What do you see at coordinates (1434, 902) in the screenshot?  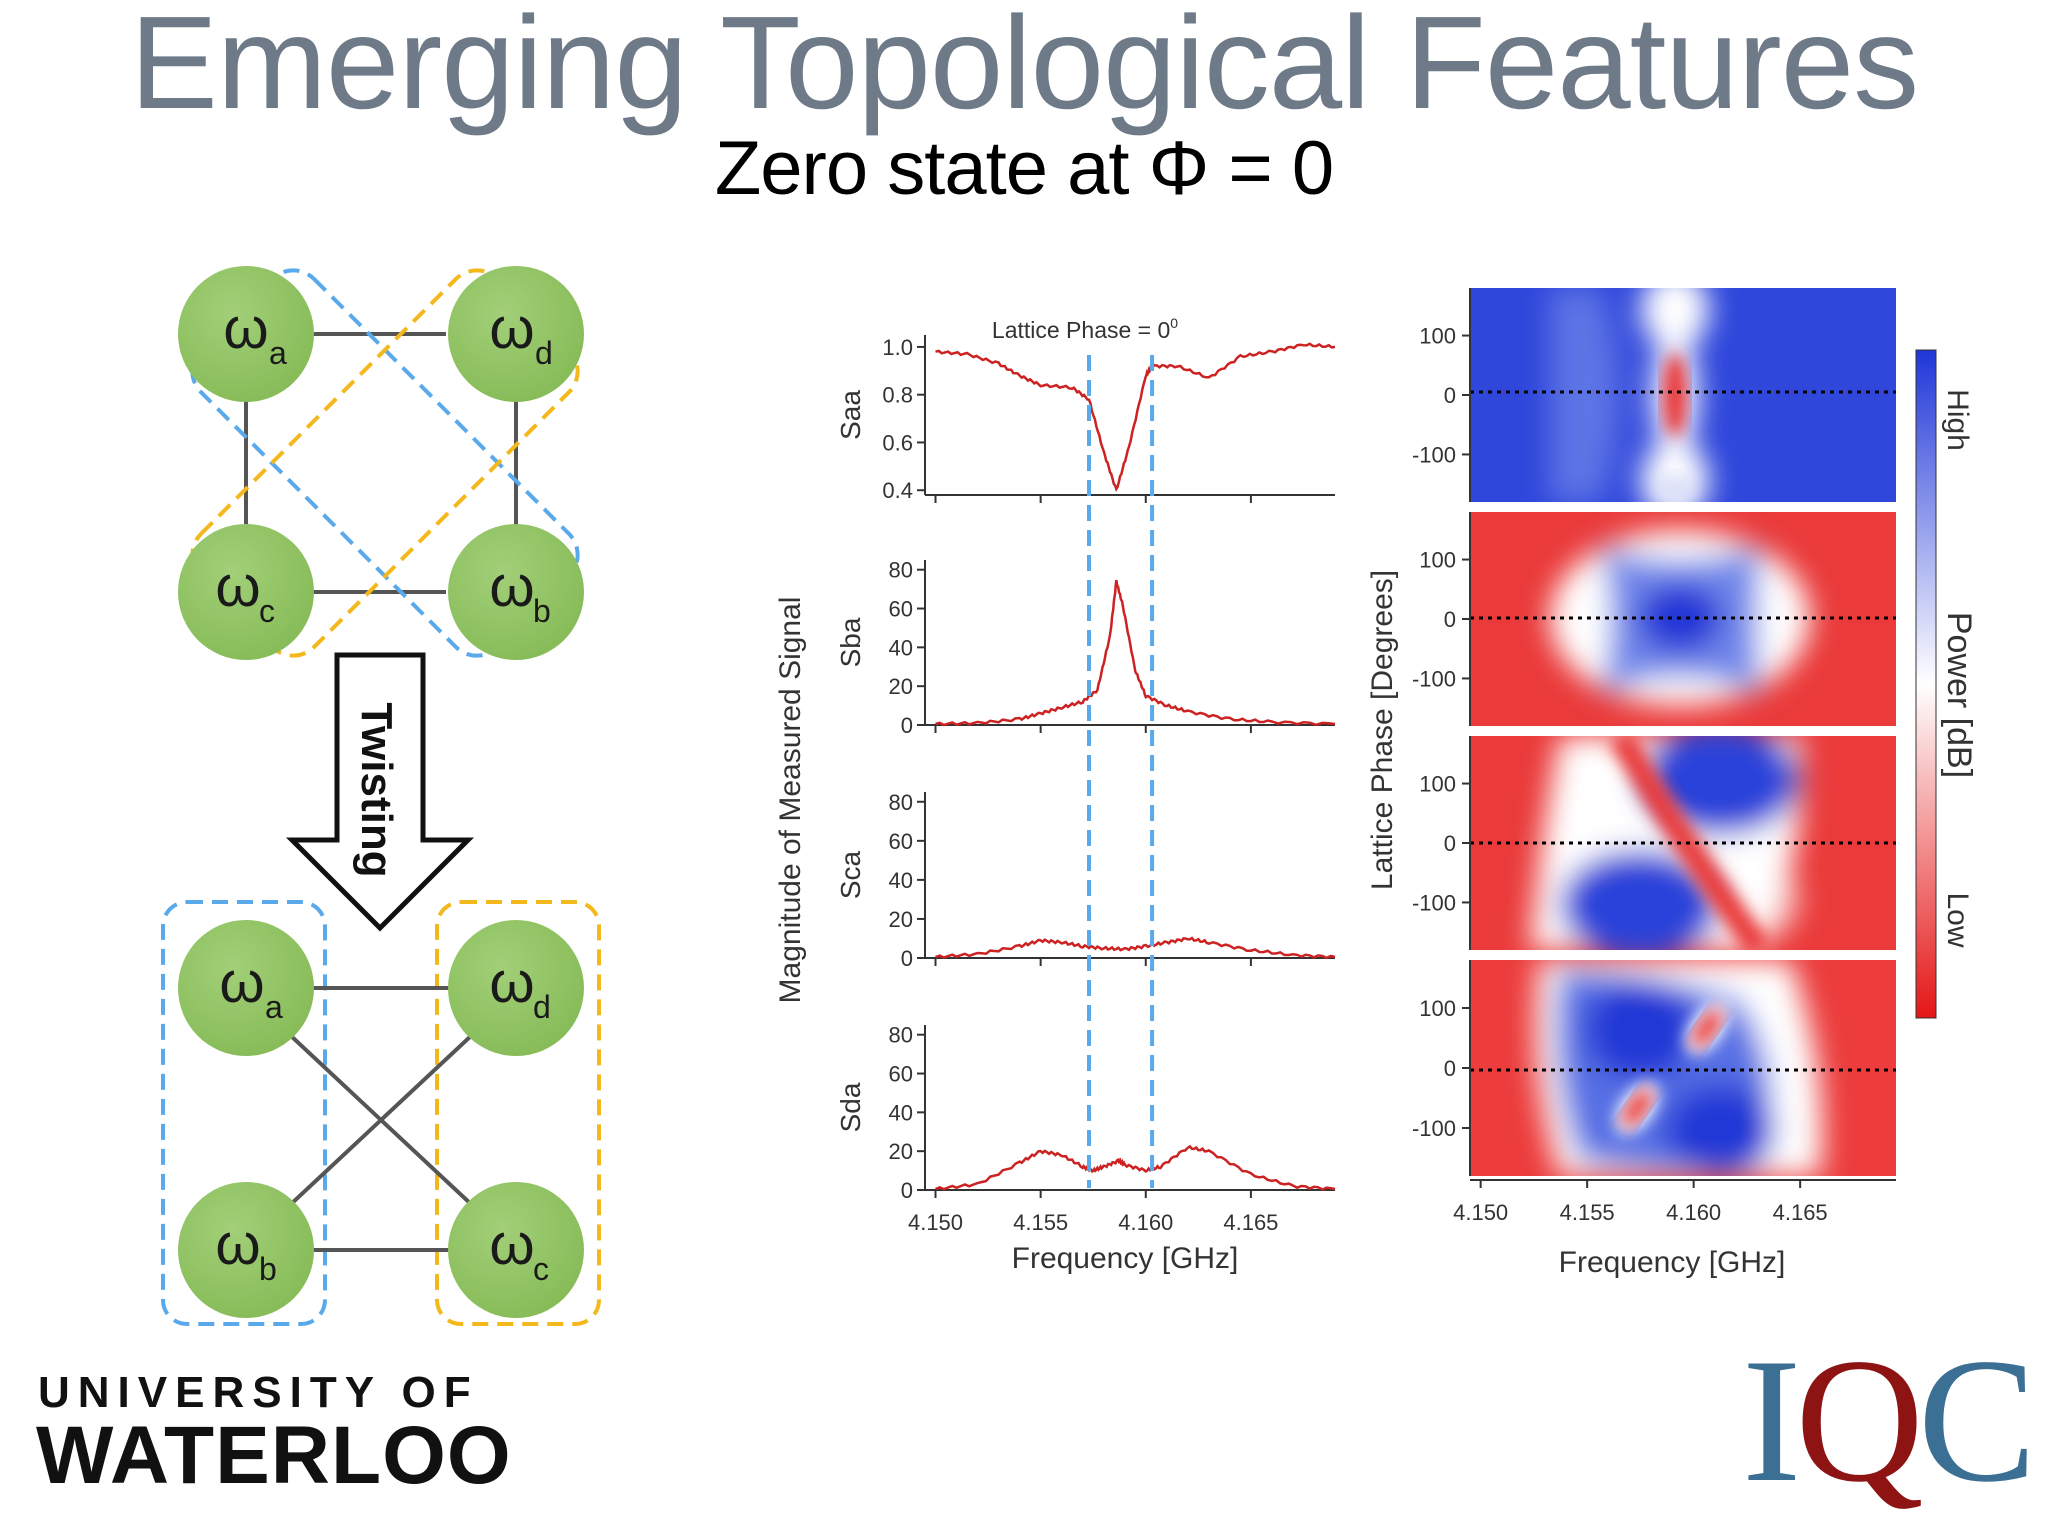 I see `heatmap-y-tick-label-sca: -100` at bounding box center [1434, 902].